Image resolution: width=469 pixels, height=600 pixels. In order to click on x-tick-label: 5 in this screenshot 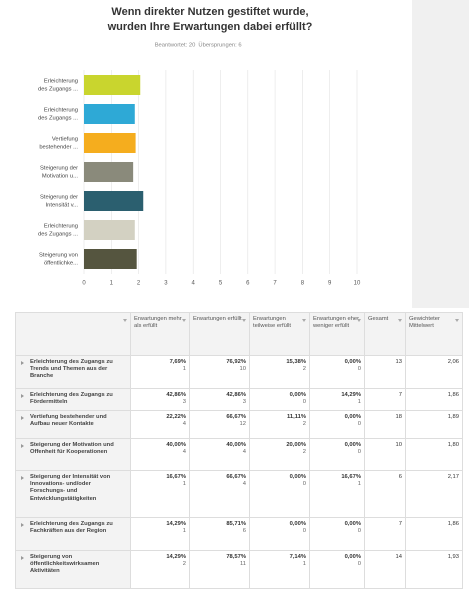, I will do `click(221, 284)`.